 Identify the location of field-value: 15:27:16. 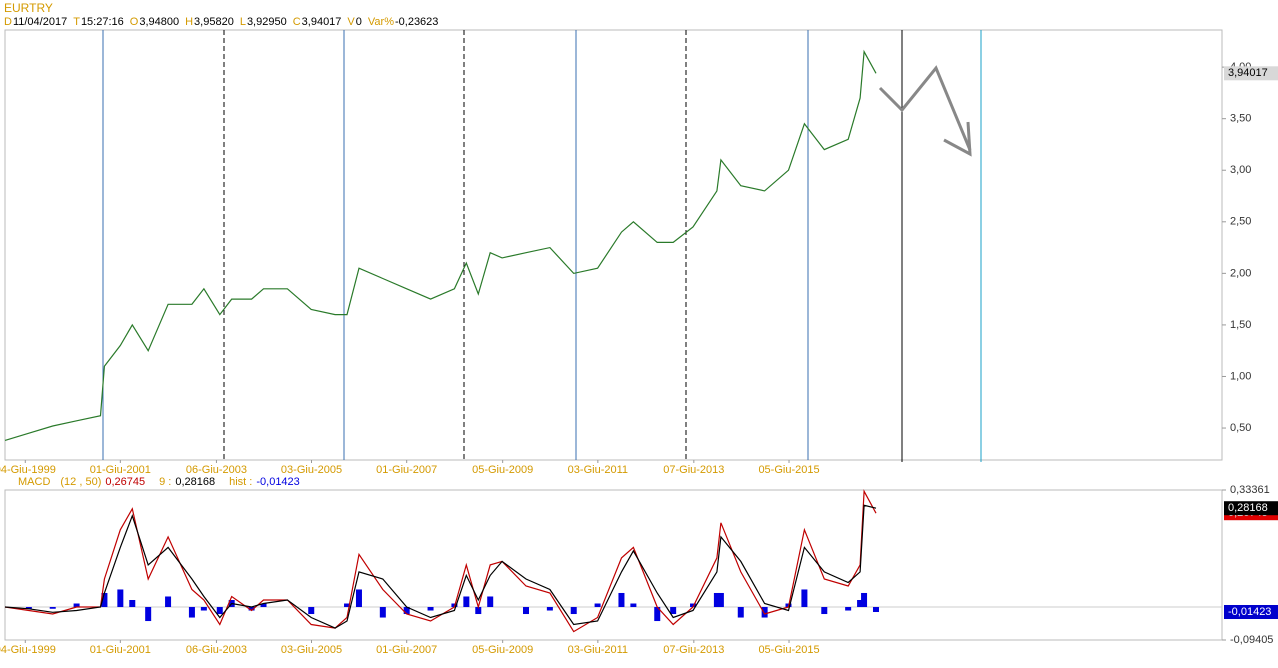
(102, 22).